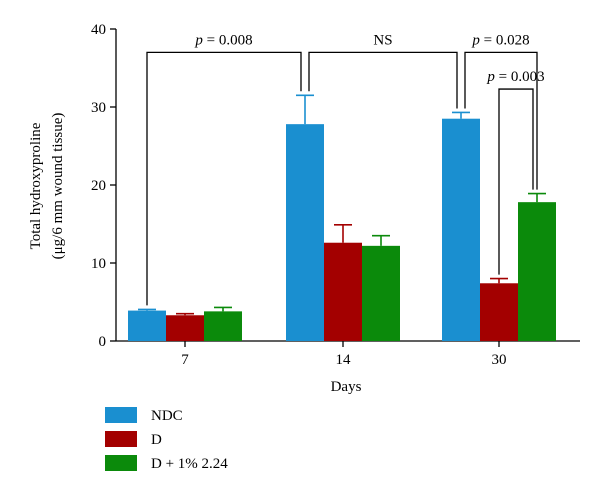  Describe the element at coordinates (98, 186) in the screenshot. I see `y-tick-label: 20` at that location.